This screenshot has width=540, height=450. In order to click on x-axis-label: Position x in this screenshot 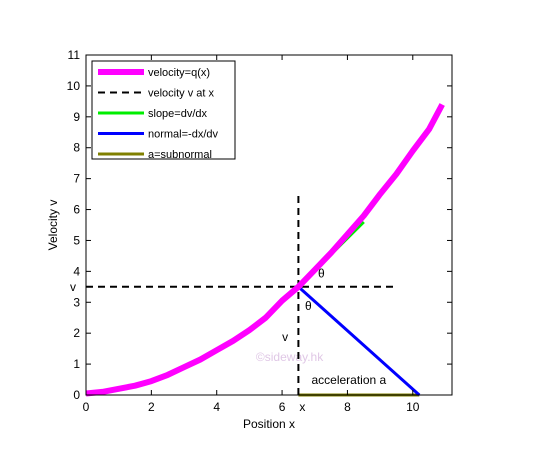, I will do `click(269, 424)`.